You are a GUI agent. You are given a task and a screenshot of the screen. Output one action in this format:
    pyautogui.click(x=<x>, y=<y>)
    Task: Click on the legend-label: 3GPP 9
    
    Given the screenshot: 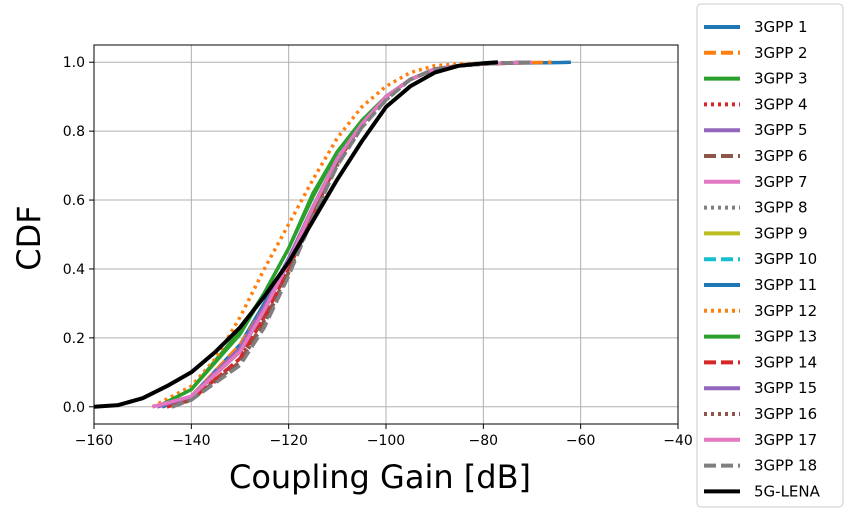 What is the action you would take?
    pyautogui.click(x=781, y=233)
    